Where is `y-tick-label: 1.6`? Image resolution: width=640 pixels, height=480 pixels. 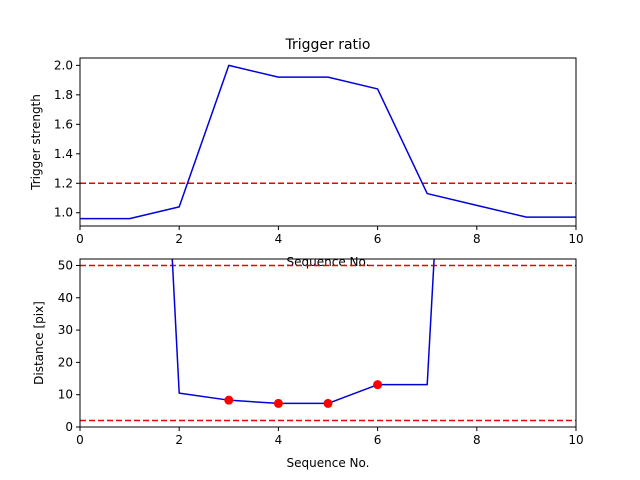 y-tick-label: 1.6 is located at coordinates (63, 124).